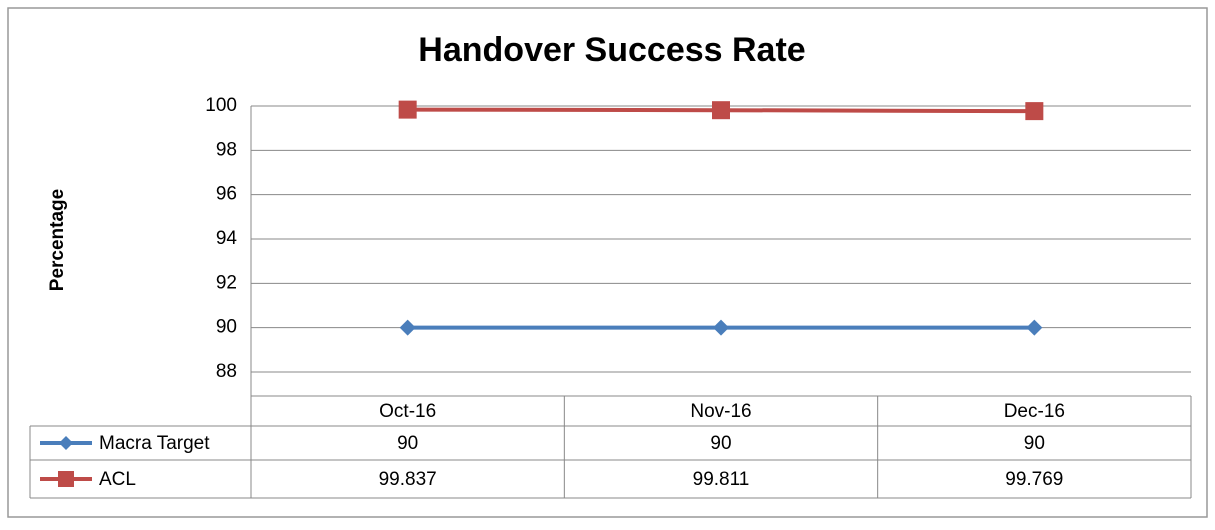  I want to click on y-tick-label: 94, so click(227, 238).